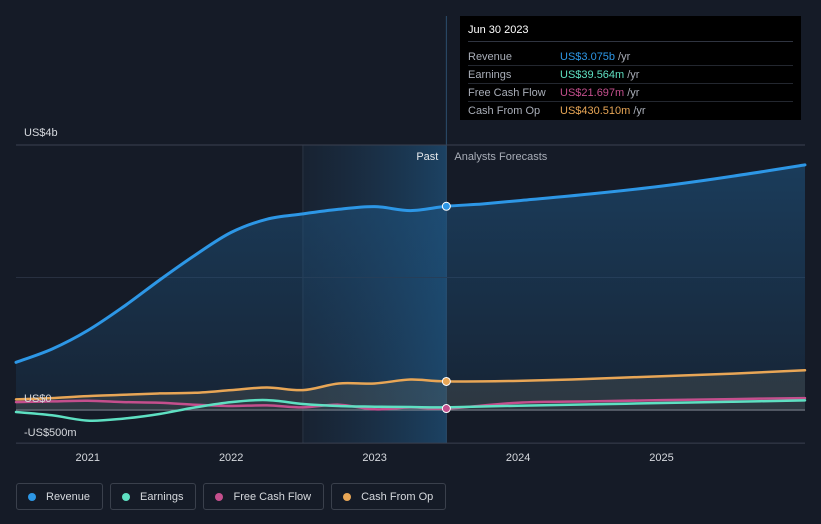 This screenshot has height=524, width=821. What do you see at coordinates (490, 74) in the screenshot?
I see `tooltip-label: Earnings` at bounding box center [490, 74].